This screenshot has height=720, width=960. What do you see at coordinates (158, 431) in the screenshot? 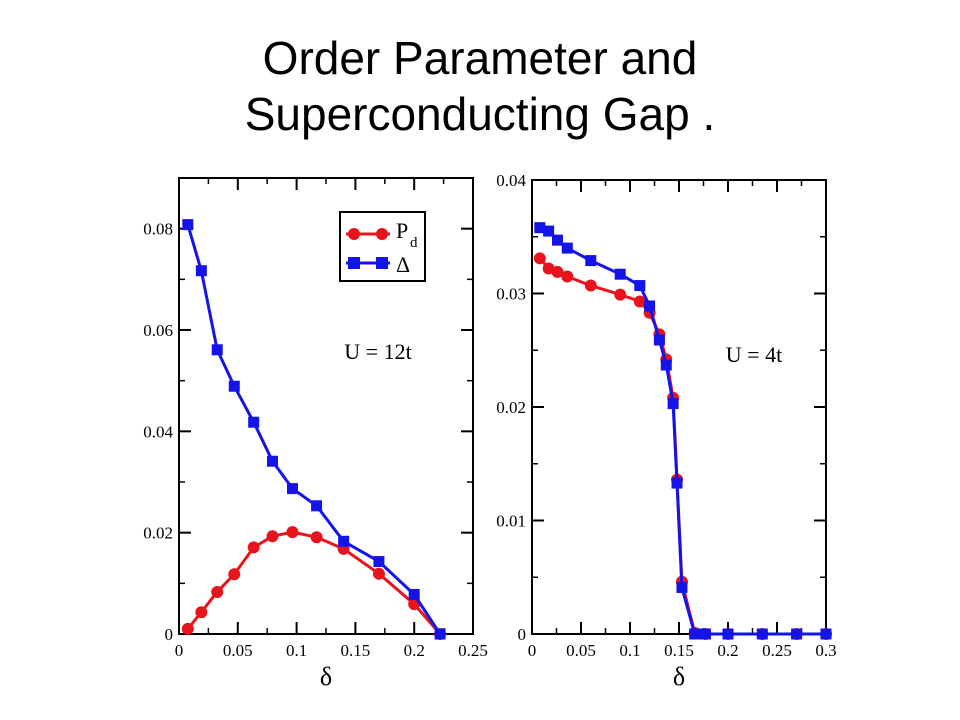
I see `left-y-tick-label: 0.04` at bounding box center [158, 431].